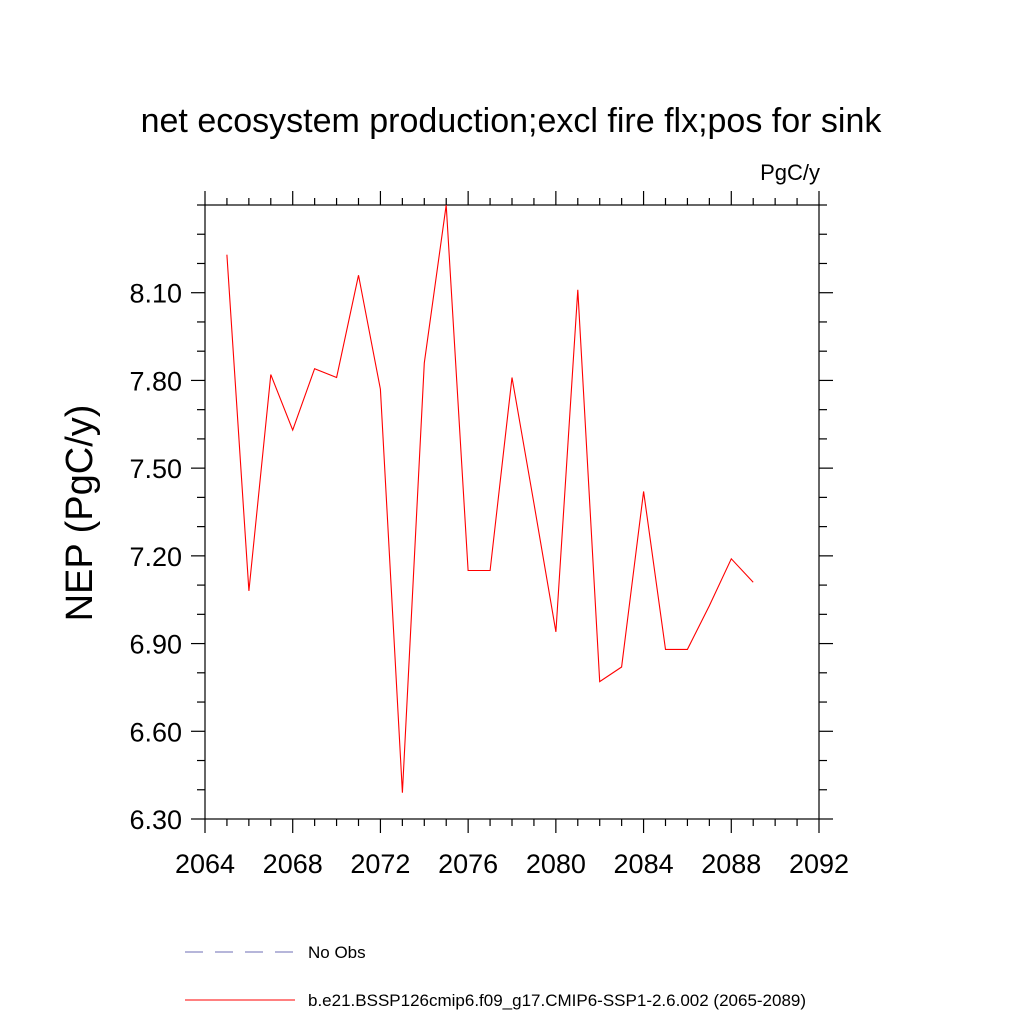  What do you see at coordinates (293, 864) in the screenshot?
I see `x-tick-label: 2068` at bounding box center [293, 864].